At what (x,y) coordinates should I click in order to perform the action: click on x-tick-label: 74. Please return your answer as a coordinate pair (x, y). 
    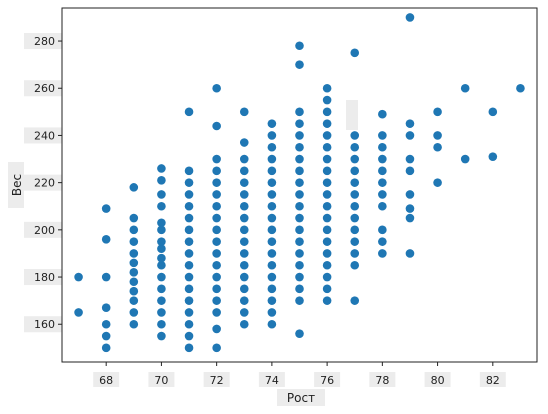
    Looking at the image, I should click on (272, 380).